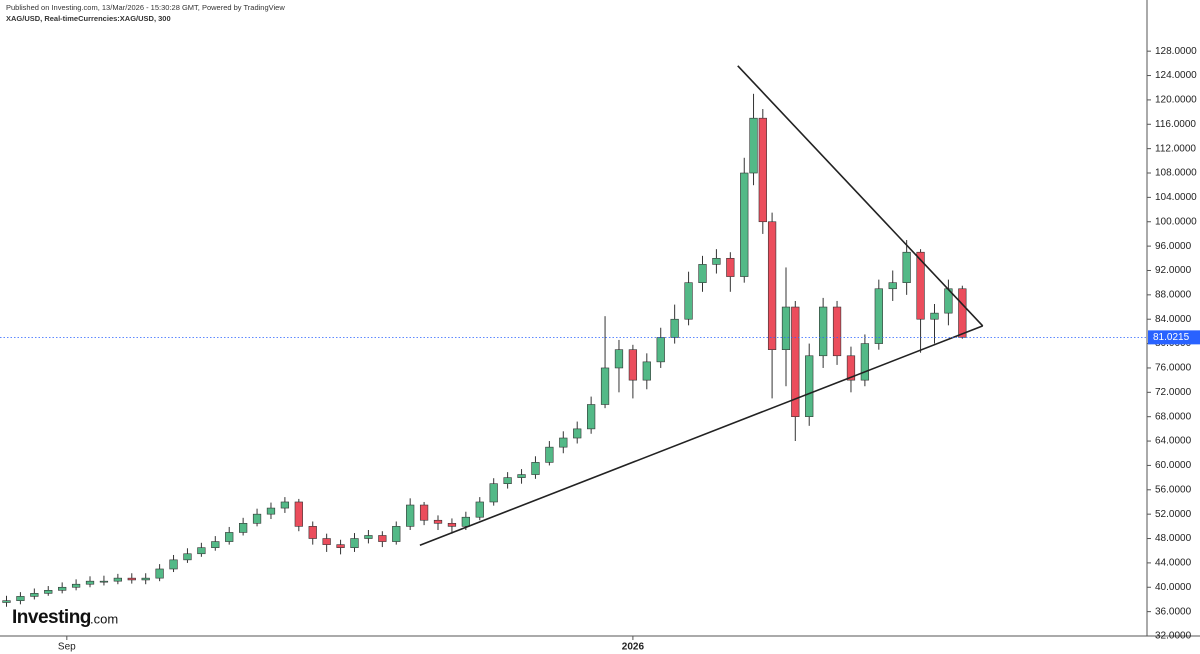 This screenshot has height=654, width=1200. Describe the element at coordinates (1173, 465) in the screenshot. I see `y-tick-label: 60.0000` at that location.